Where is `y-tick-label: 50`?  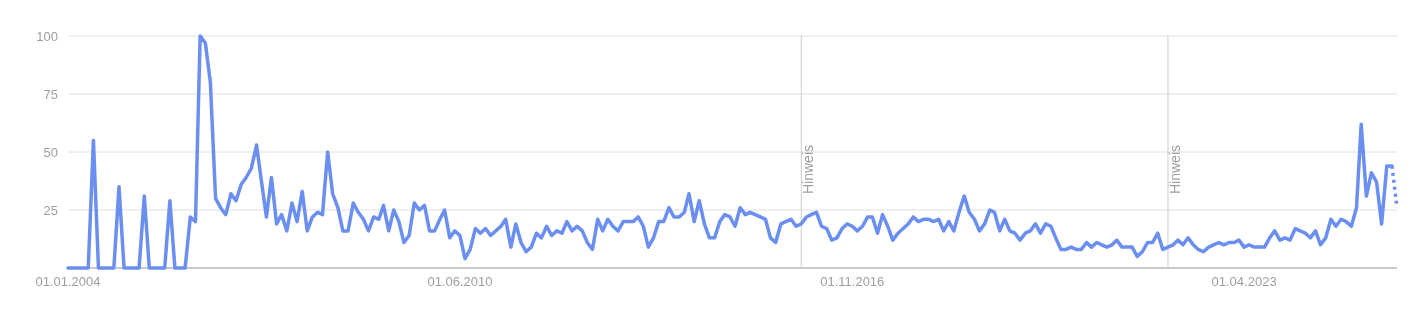
y-tick-label: 50 is located at coordinates (50, 152).